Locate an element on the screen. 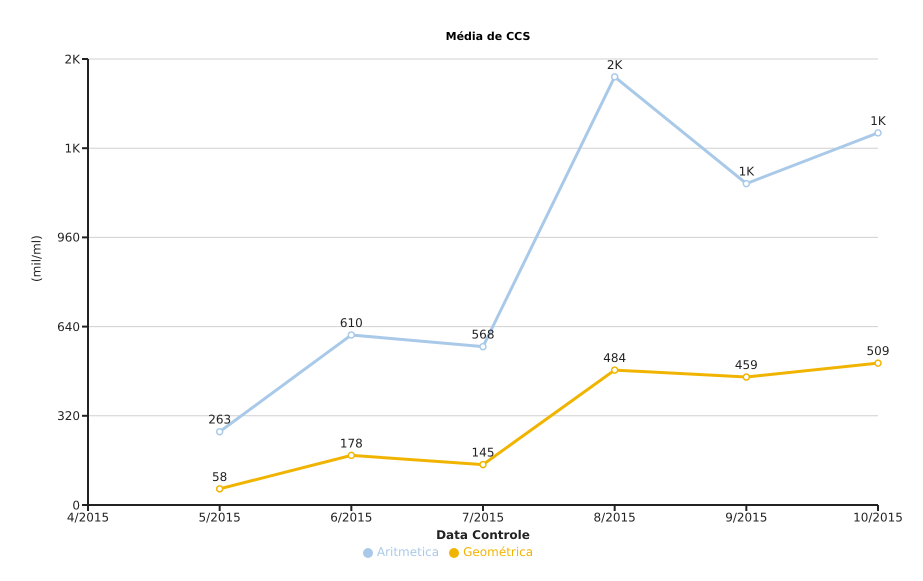 The width and height of the screenshot is (923, 581). x-tick-label: 6/2015 is located at coordinates (351, 517).